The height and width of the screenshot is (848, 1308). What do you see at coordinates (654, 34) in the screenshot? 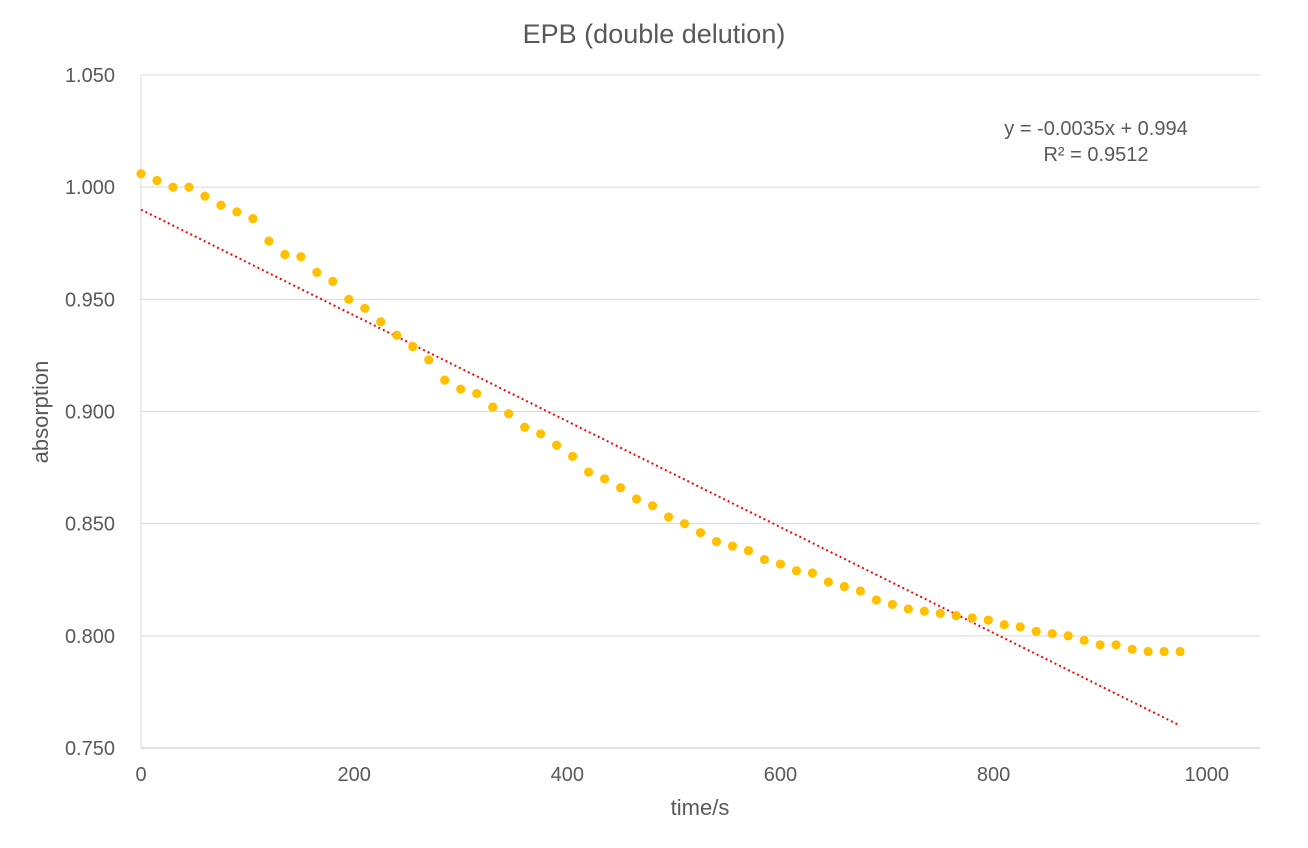
I see `chart-title: EPB (double delution)` at bounding box center [654, 34].